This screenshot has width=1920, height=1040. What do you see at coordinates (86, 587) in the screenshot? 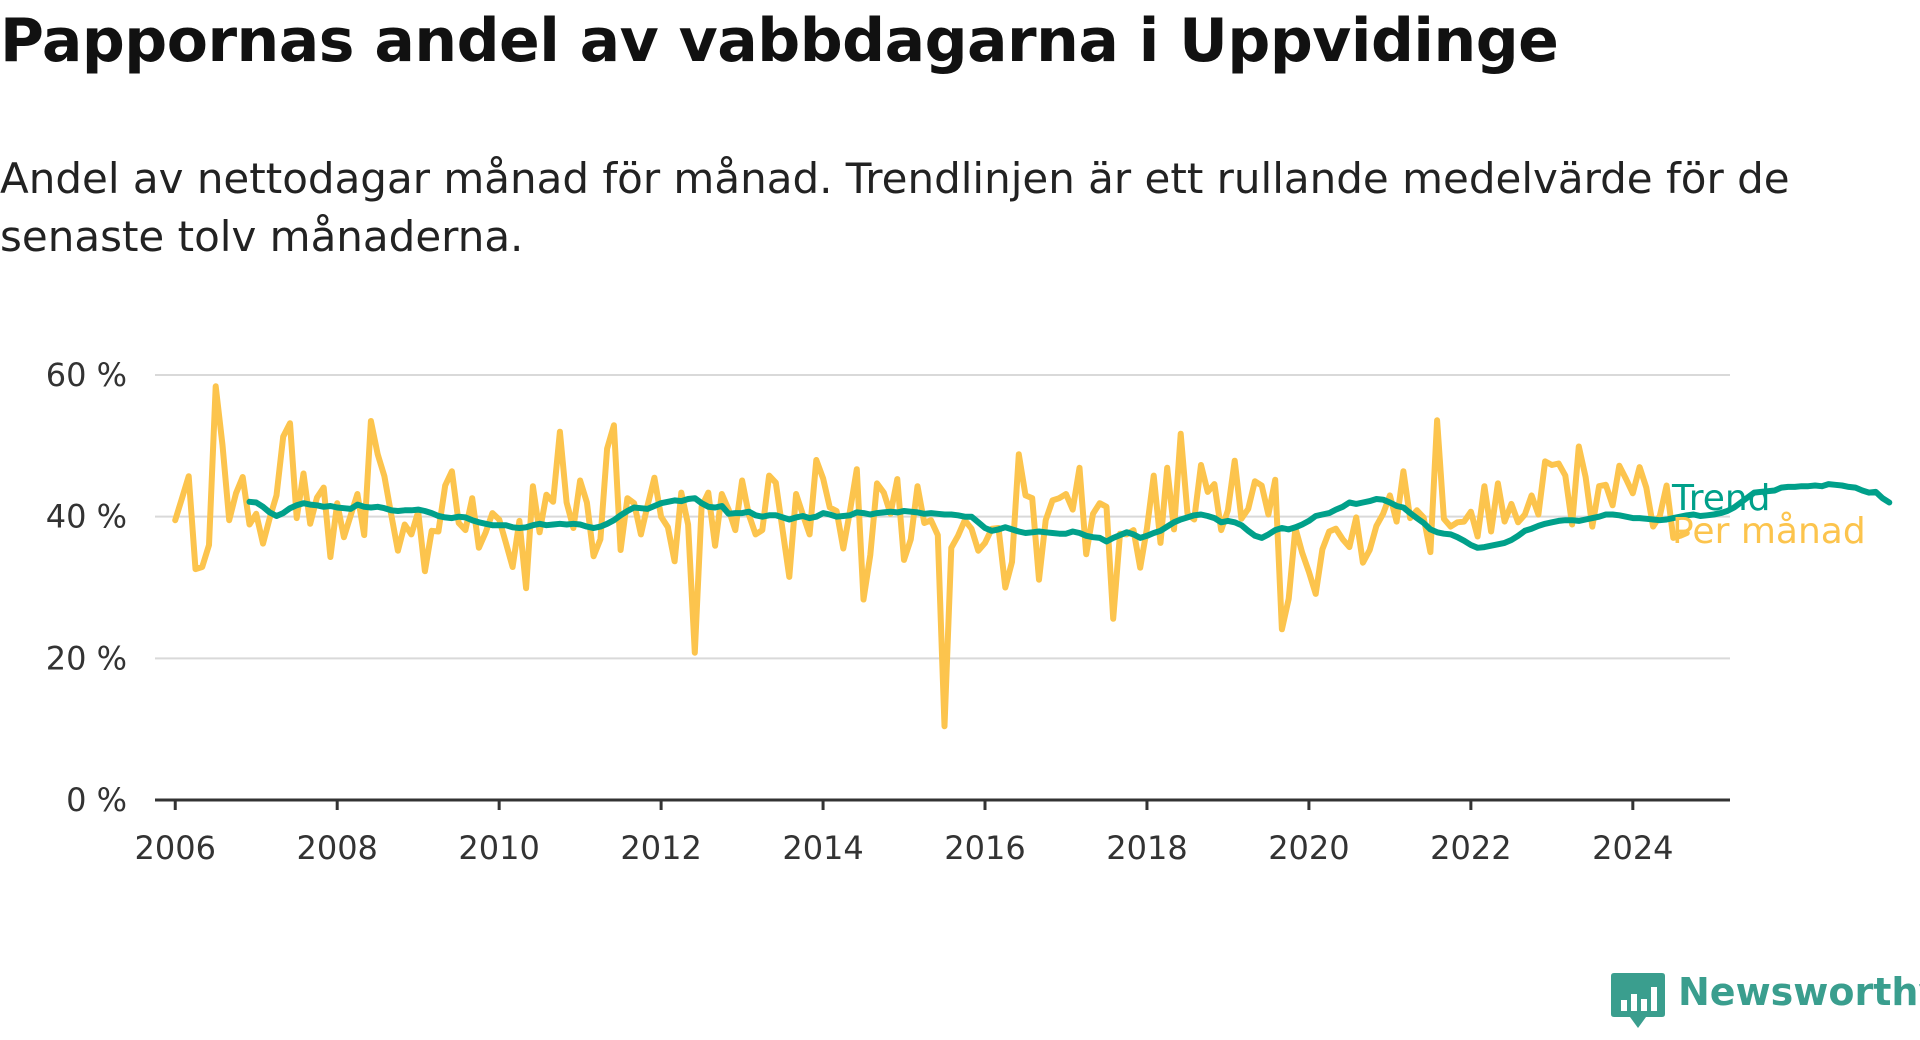
I see `y-axis-ticks: 0 % 20 % 40 % 60 %` at bounding box center [86, 587].